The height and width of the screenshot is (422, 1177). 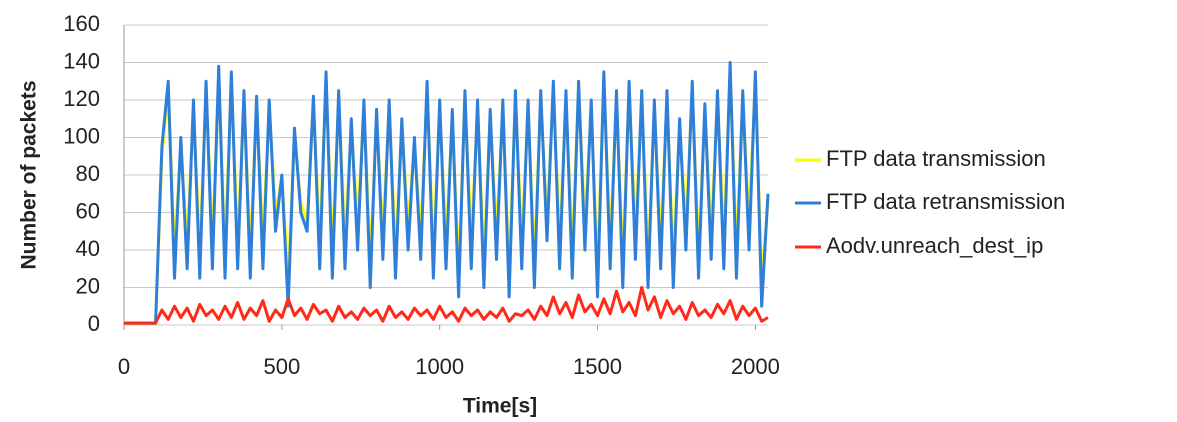 I want to click on series-line, so click(x=446, y=305).